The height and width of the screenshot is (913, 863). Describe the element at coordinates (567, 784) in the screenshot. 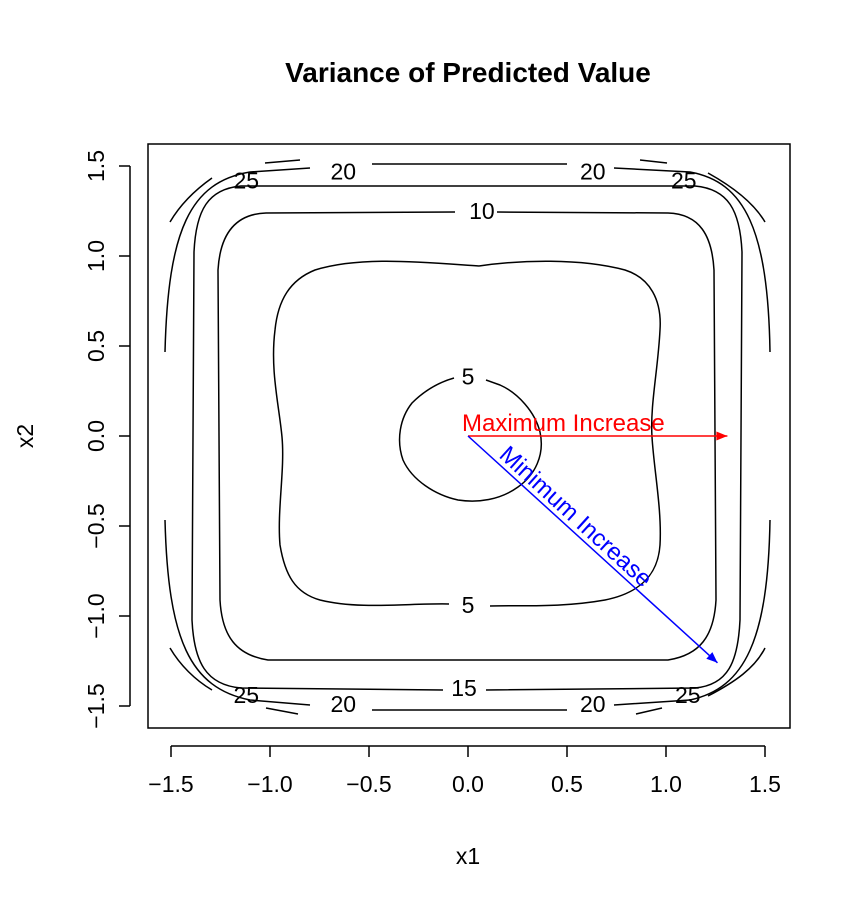

I see `x-tick-label: 0.5` at that location.